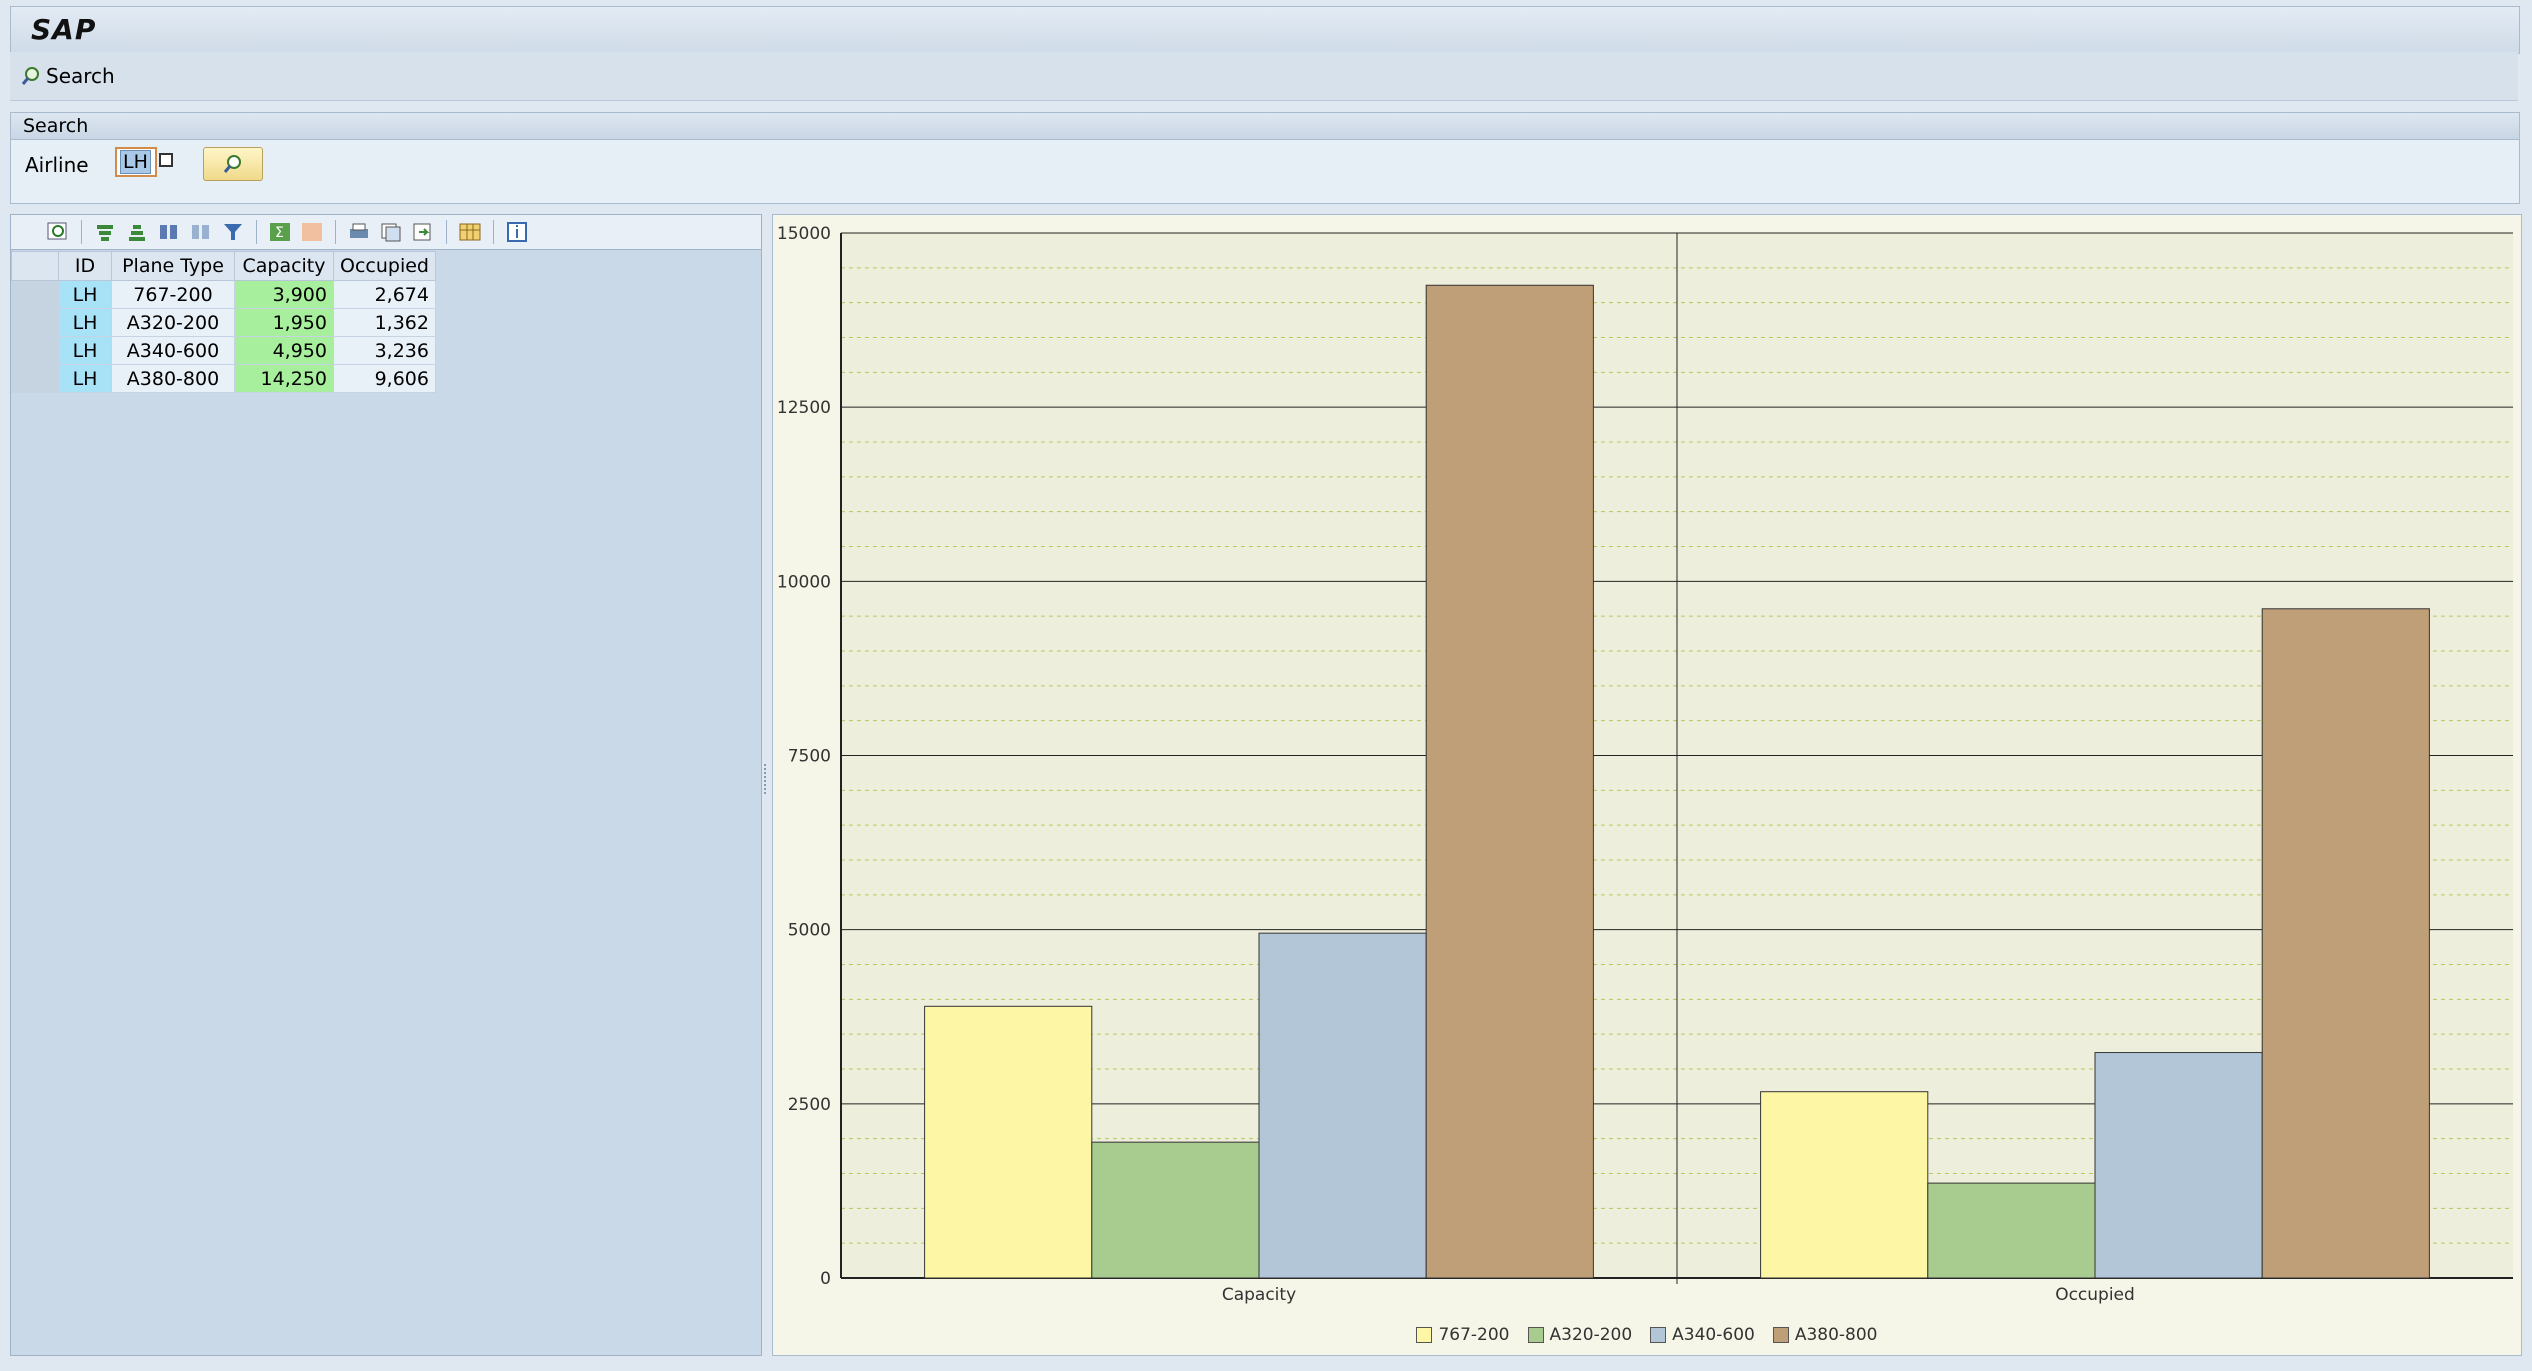  What do you see at coordinates (1259, 1295) in the screenshot?
I see `x-tick-label: Capacity` at bounding box center [1259, 1295].